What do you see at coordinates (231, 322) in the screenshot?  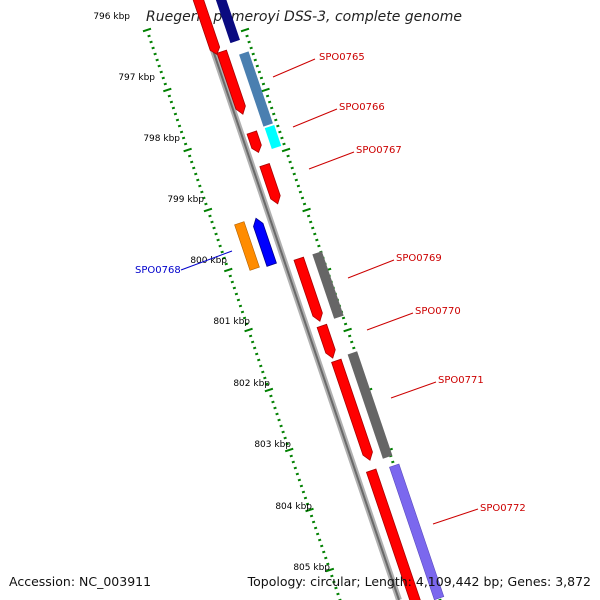 I see `ruler-label: 801 kbp` at bounding box center [231, 322].